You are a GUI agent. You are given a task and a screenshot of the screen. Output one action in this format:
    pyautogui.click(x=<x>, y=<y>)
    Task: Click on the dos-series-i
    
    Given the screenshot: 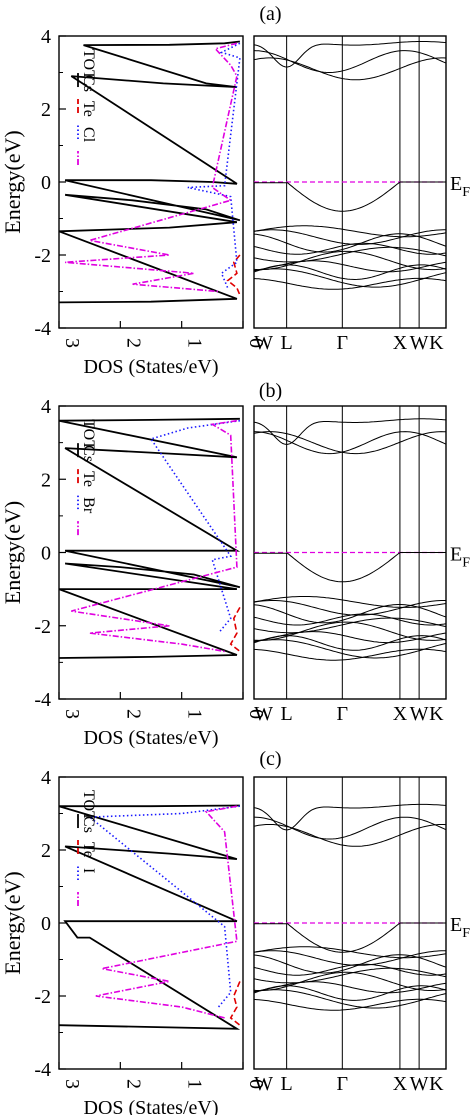 What is the action you would take?
    pyautogui.click(x=166, y=912)
    